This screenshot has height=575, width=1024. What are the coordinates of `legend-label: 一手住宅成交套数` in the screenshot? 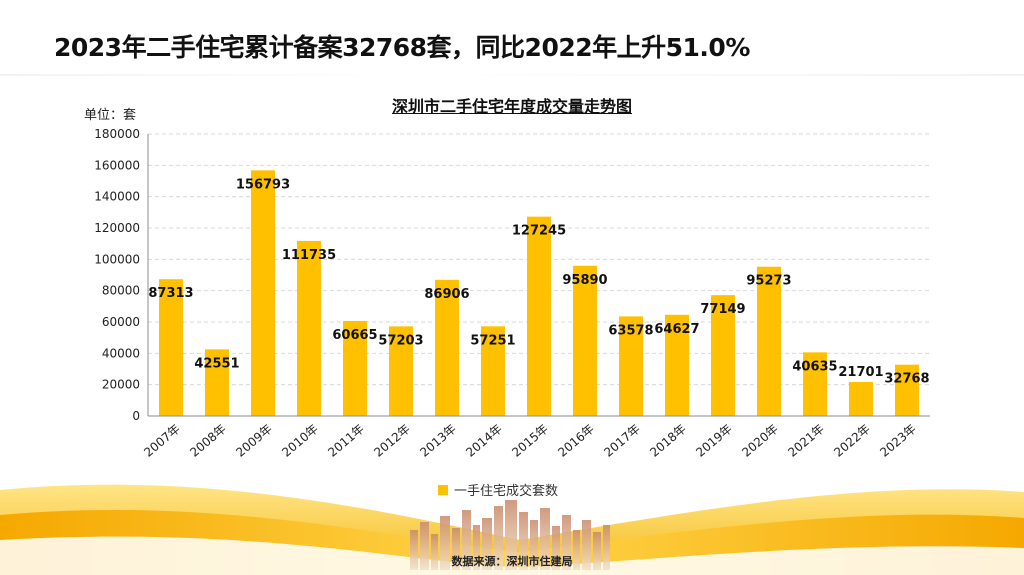 It's located at (506, 491).